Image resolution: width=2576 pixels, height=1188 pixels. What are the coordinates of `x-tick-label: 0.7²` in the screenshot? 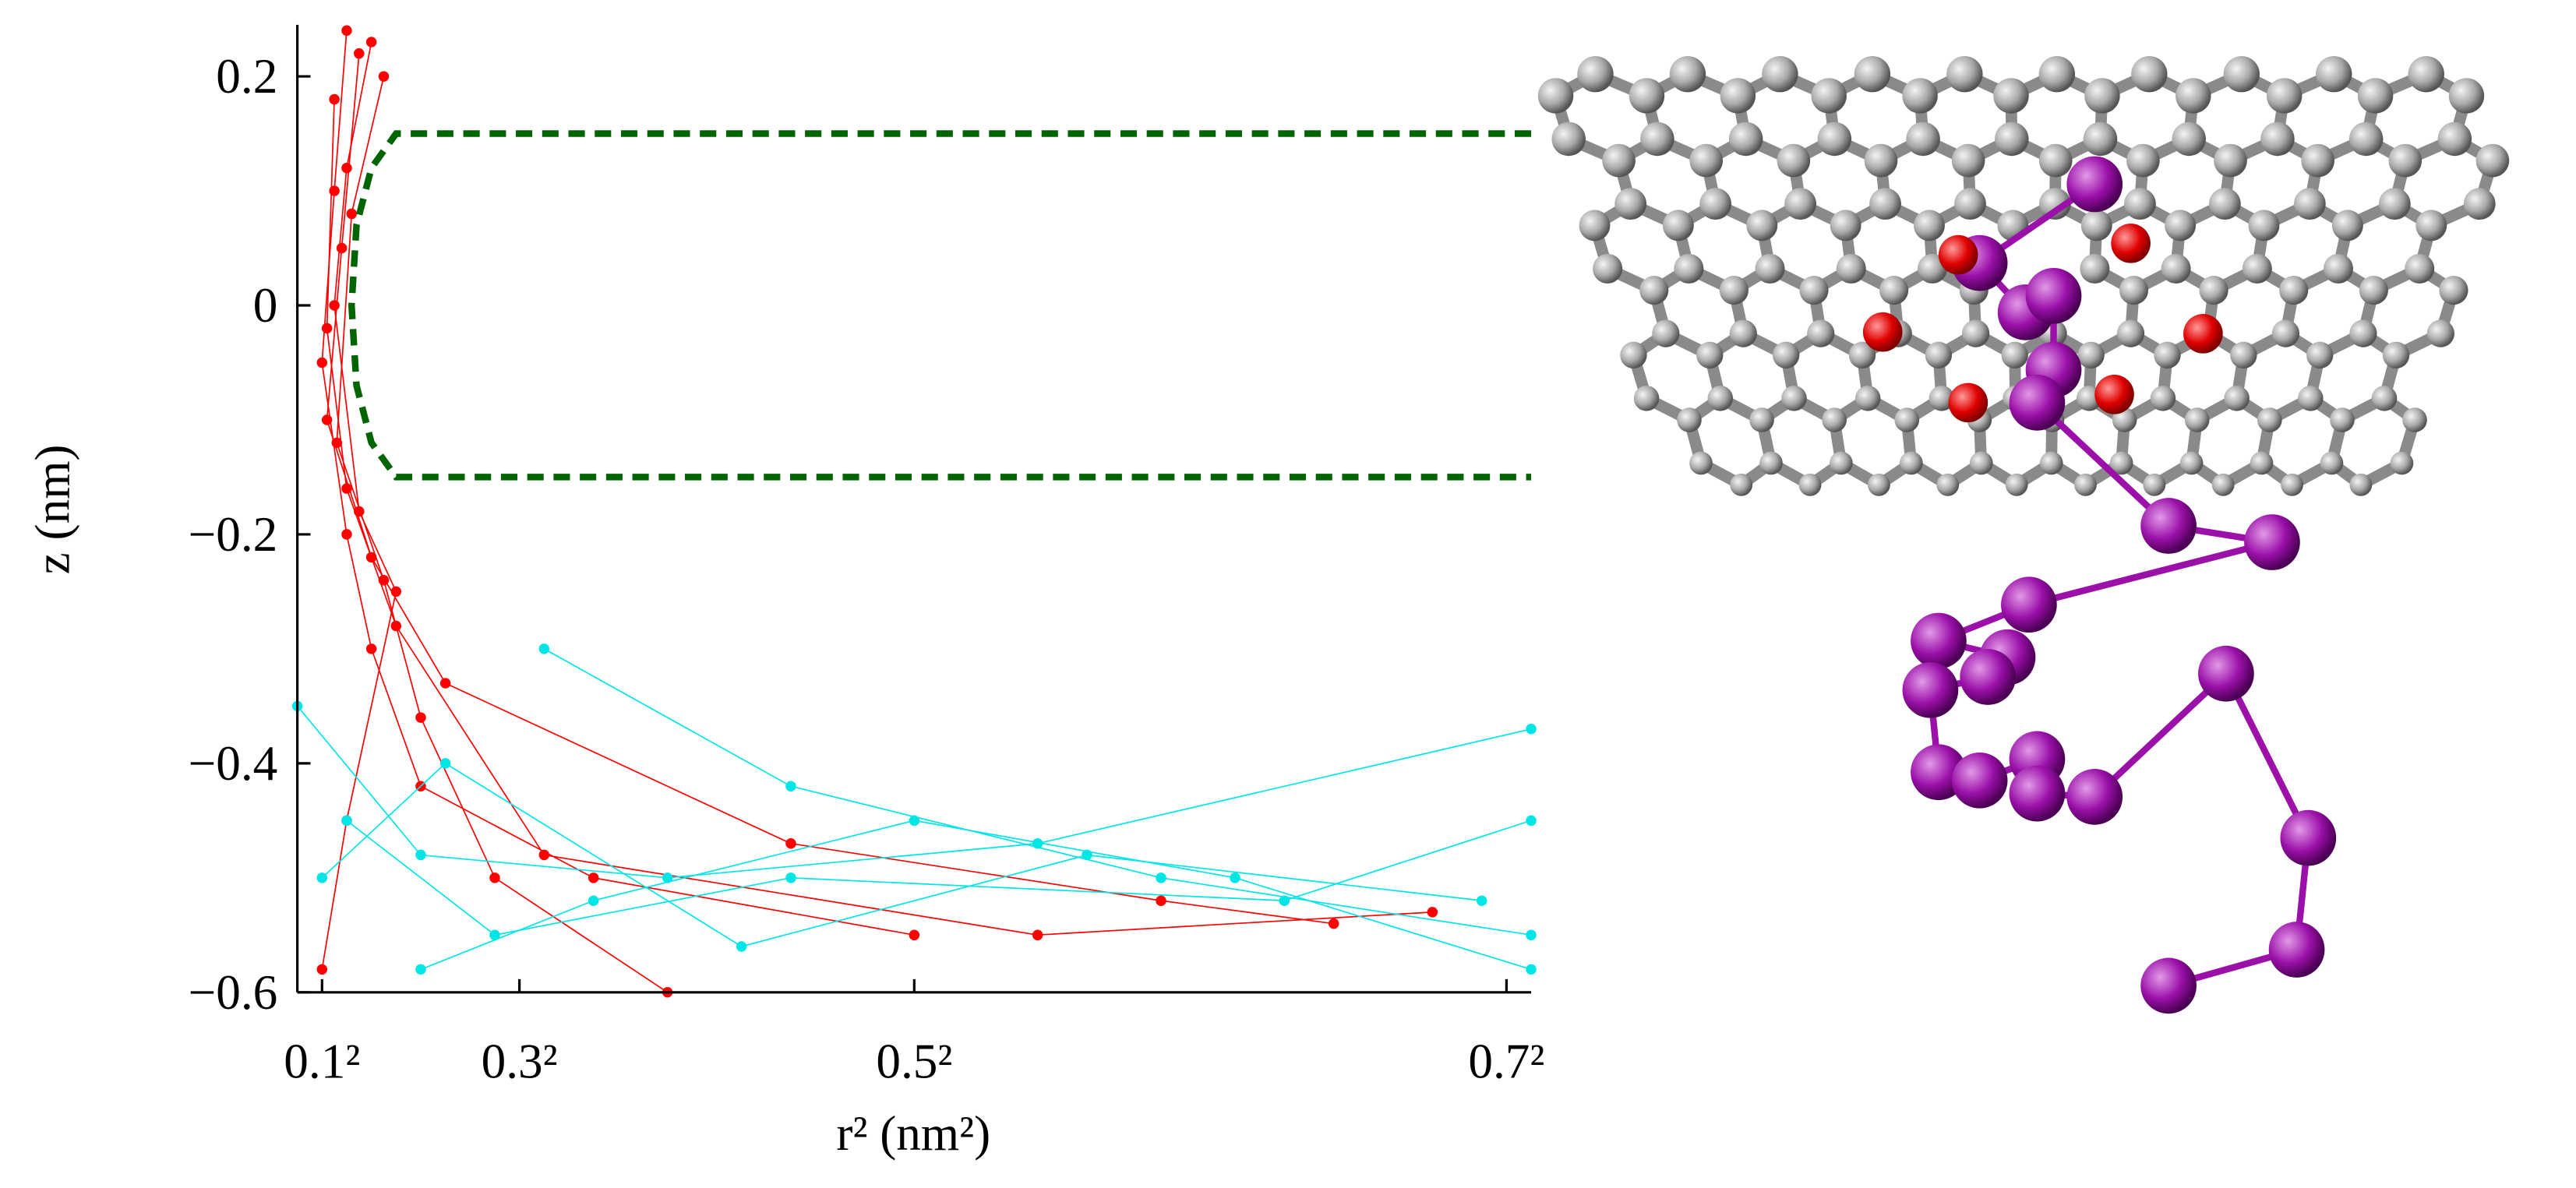 It's located at (1506, 1061).